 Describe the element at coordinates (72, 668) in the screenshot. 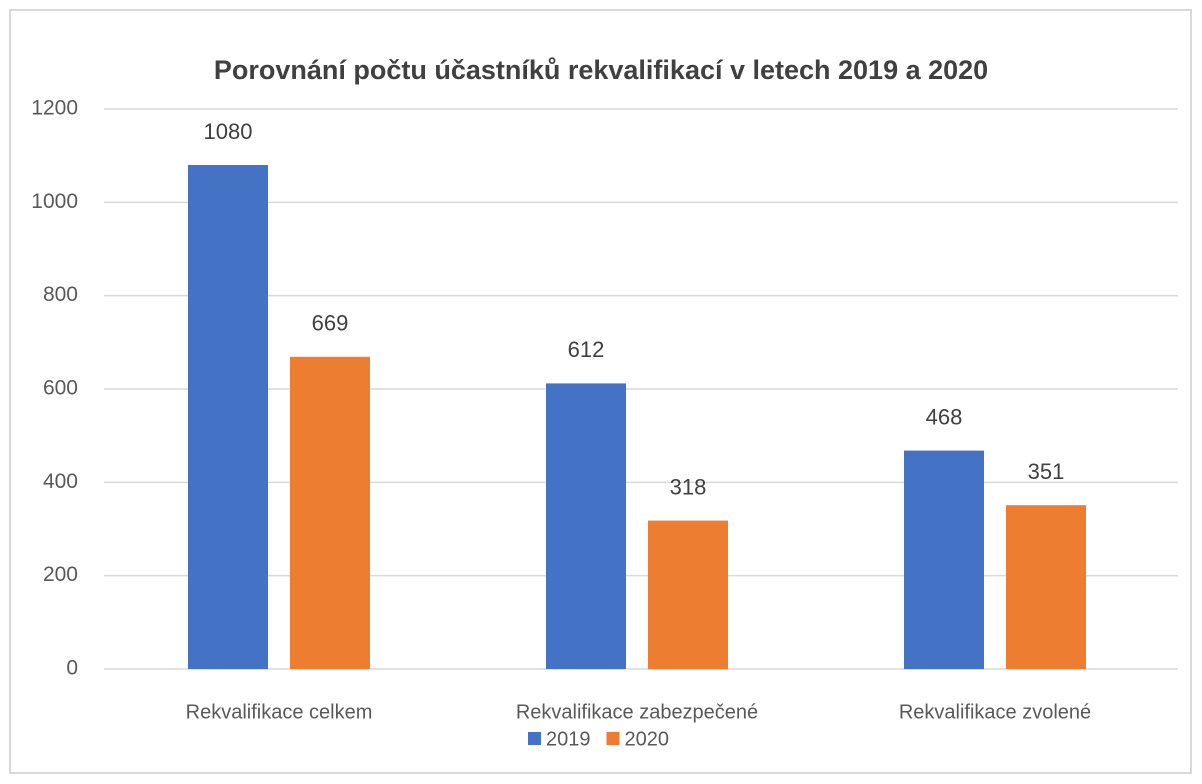

I see `y-tick-label: 0` at that location.